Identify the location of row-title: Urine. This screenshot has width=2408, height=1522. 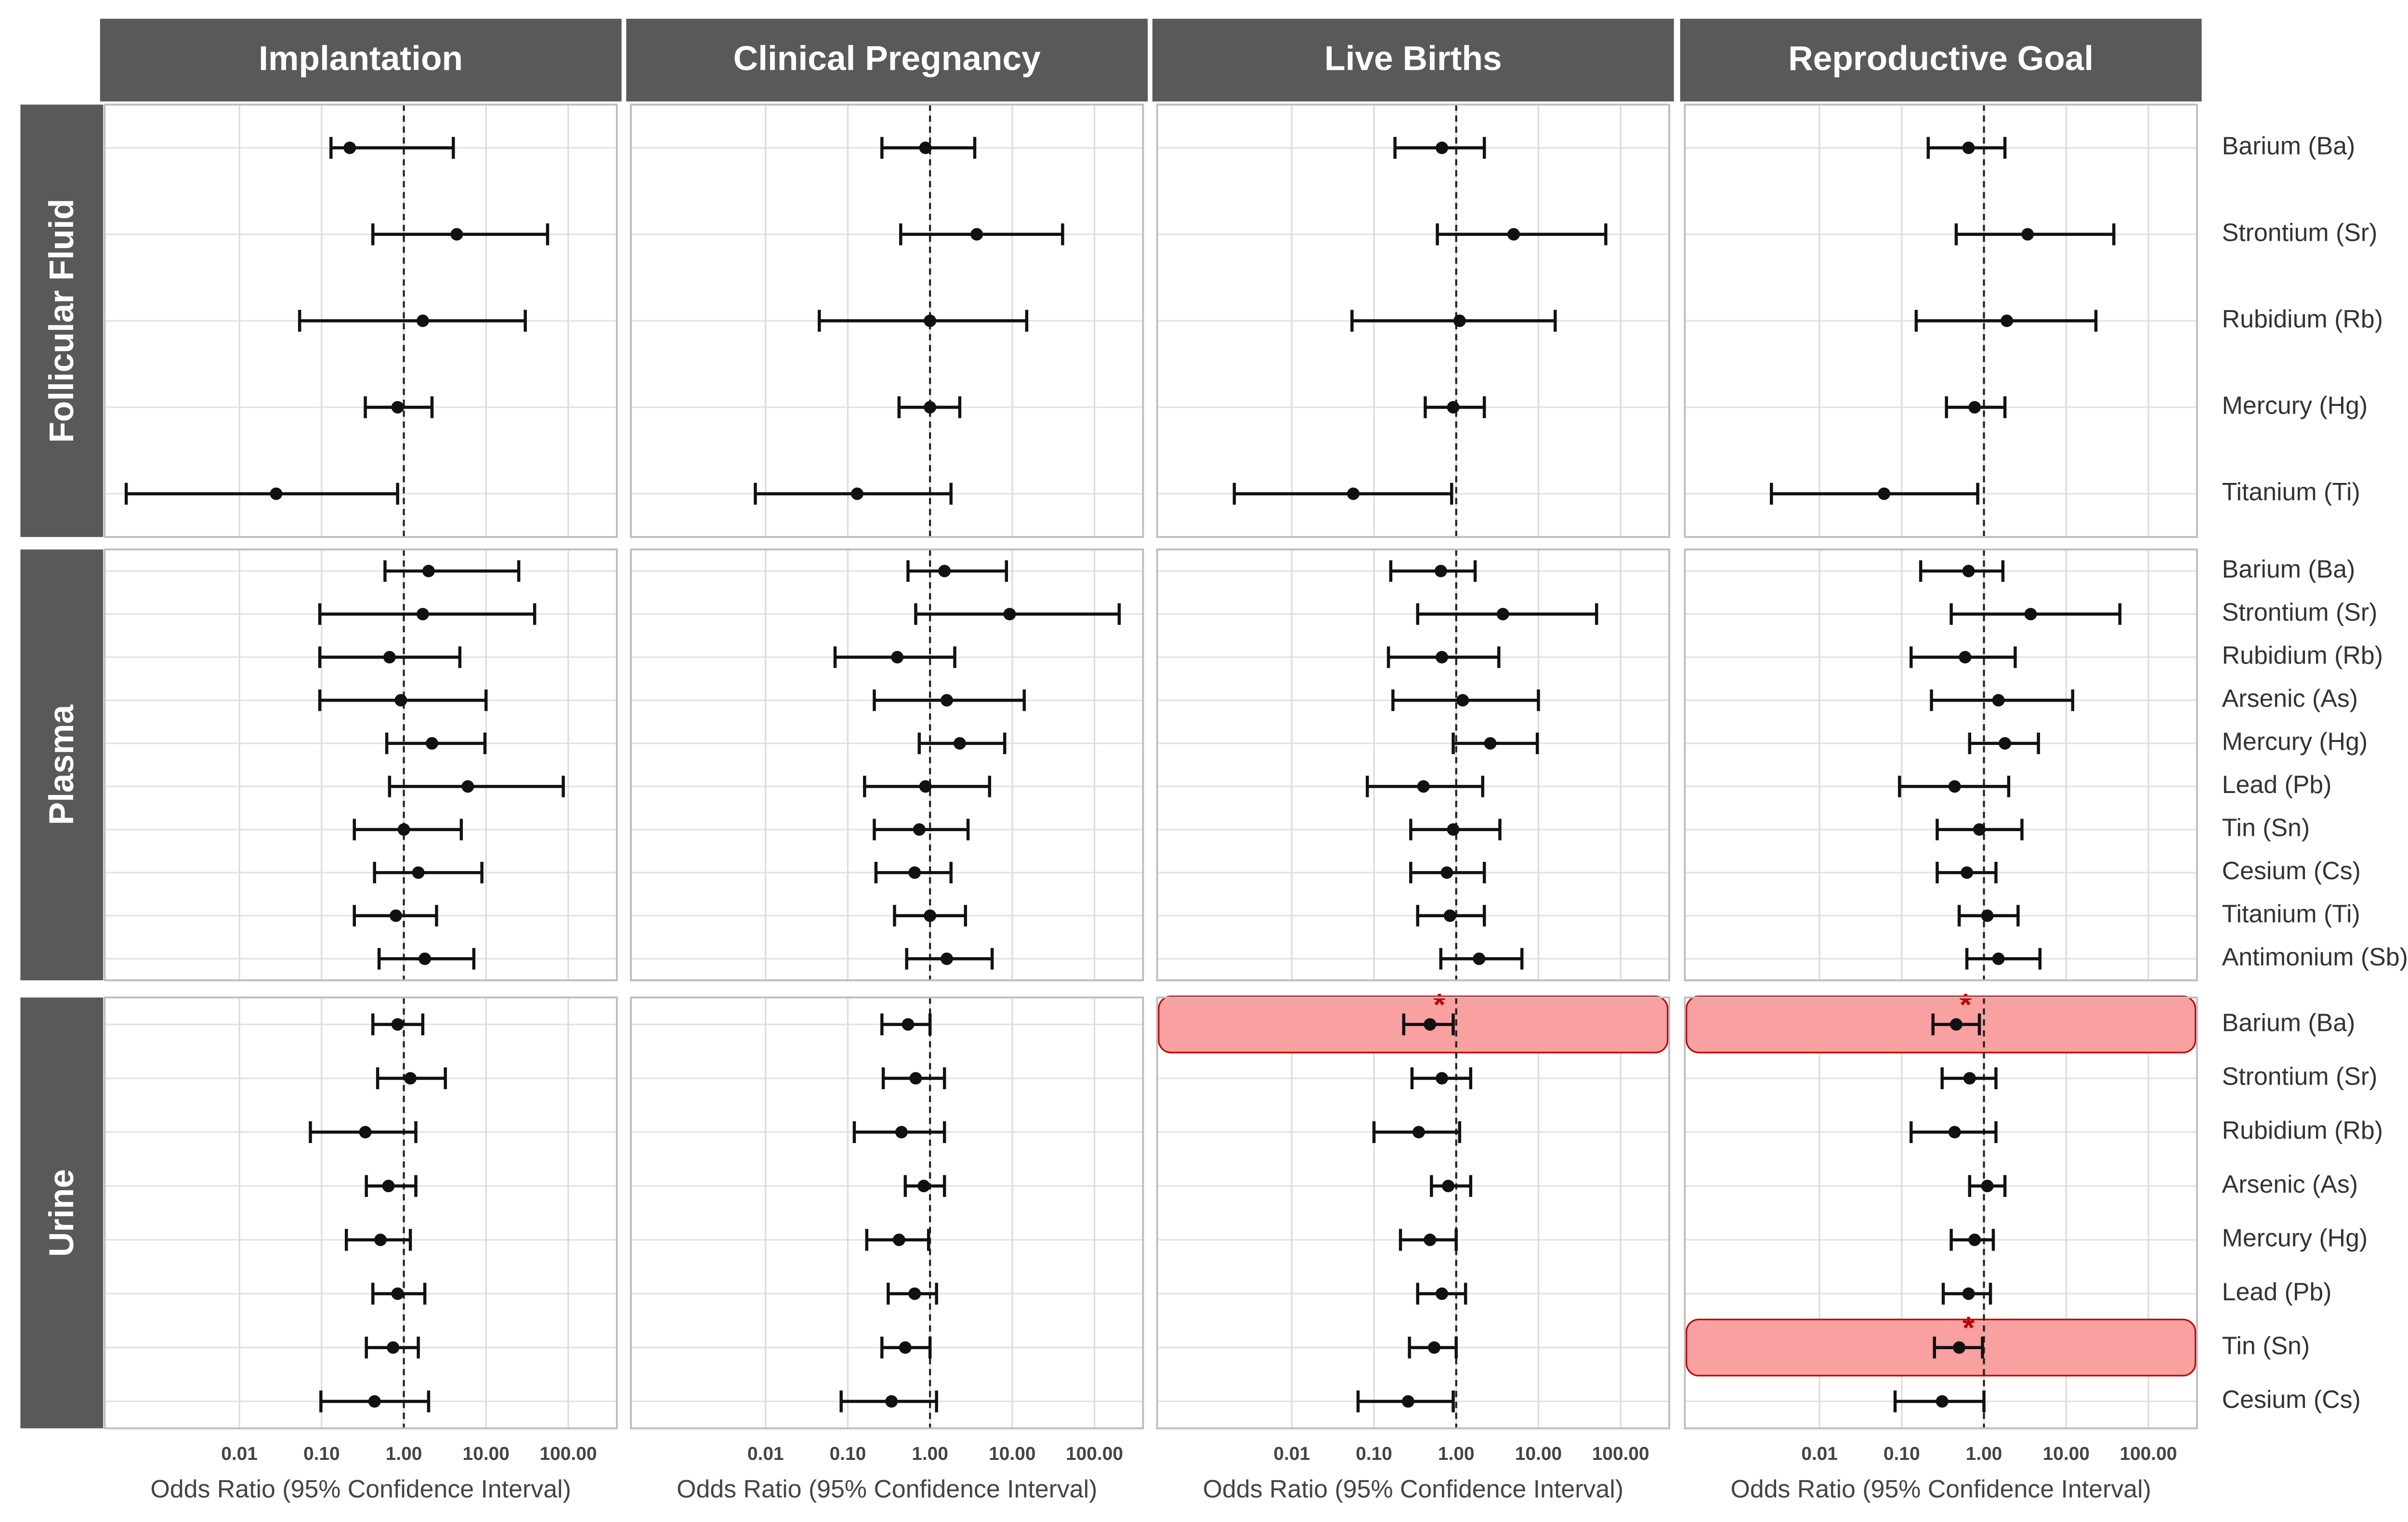
(61, 1213).